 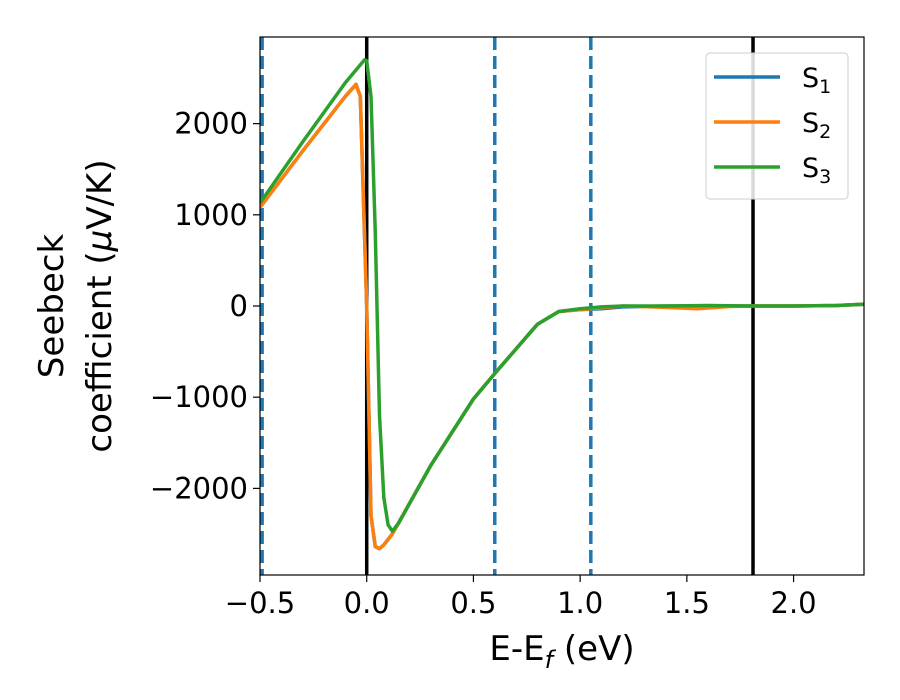 What do you see at coordinates (816, 125) in the screenshot?
I see `legend-label-s2: S2` at bounding box center [816, 125].